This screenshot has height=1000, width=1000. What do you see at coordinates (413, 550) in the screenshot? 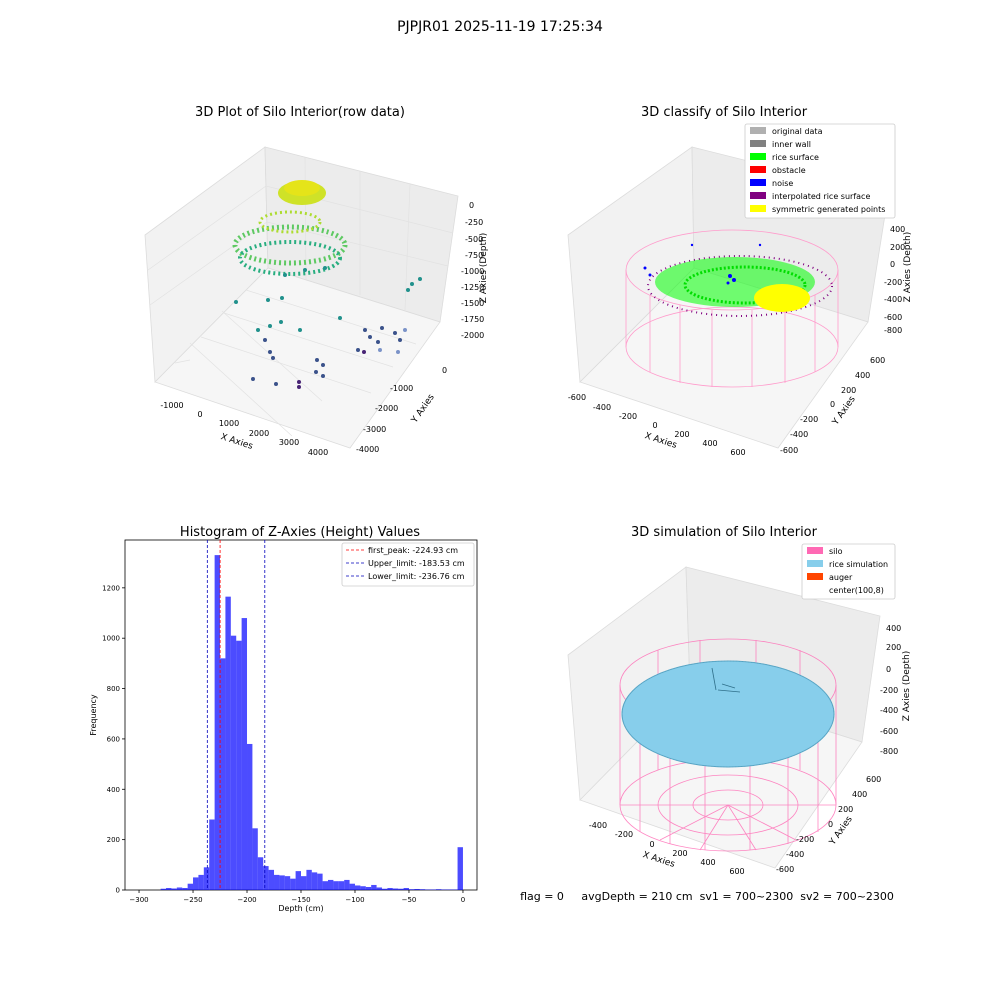
I see `hist-legend-label: first_peak: -224.93 cm` at bounding box center [413, 550].